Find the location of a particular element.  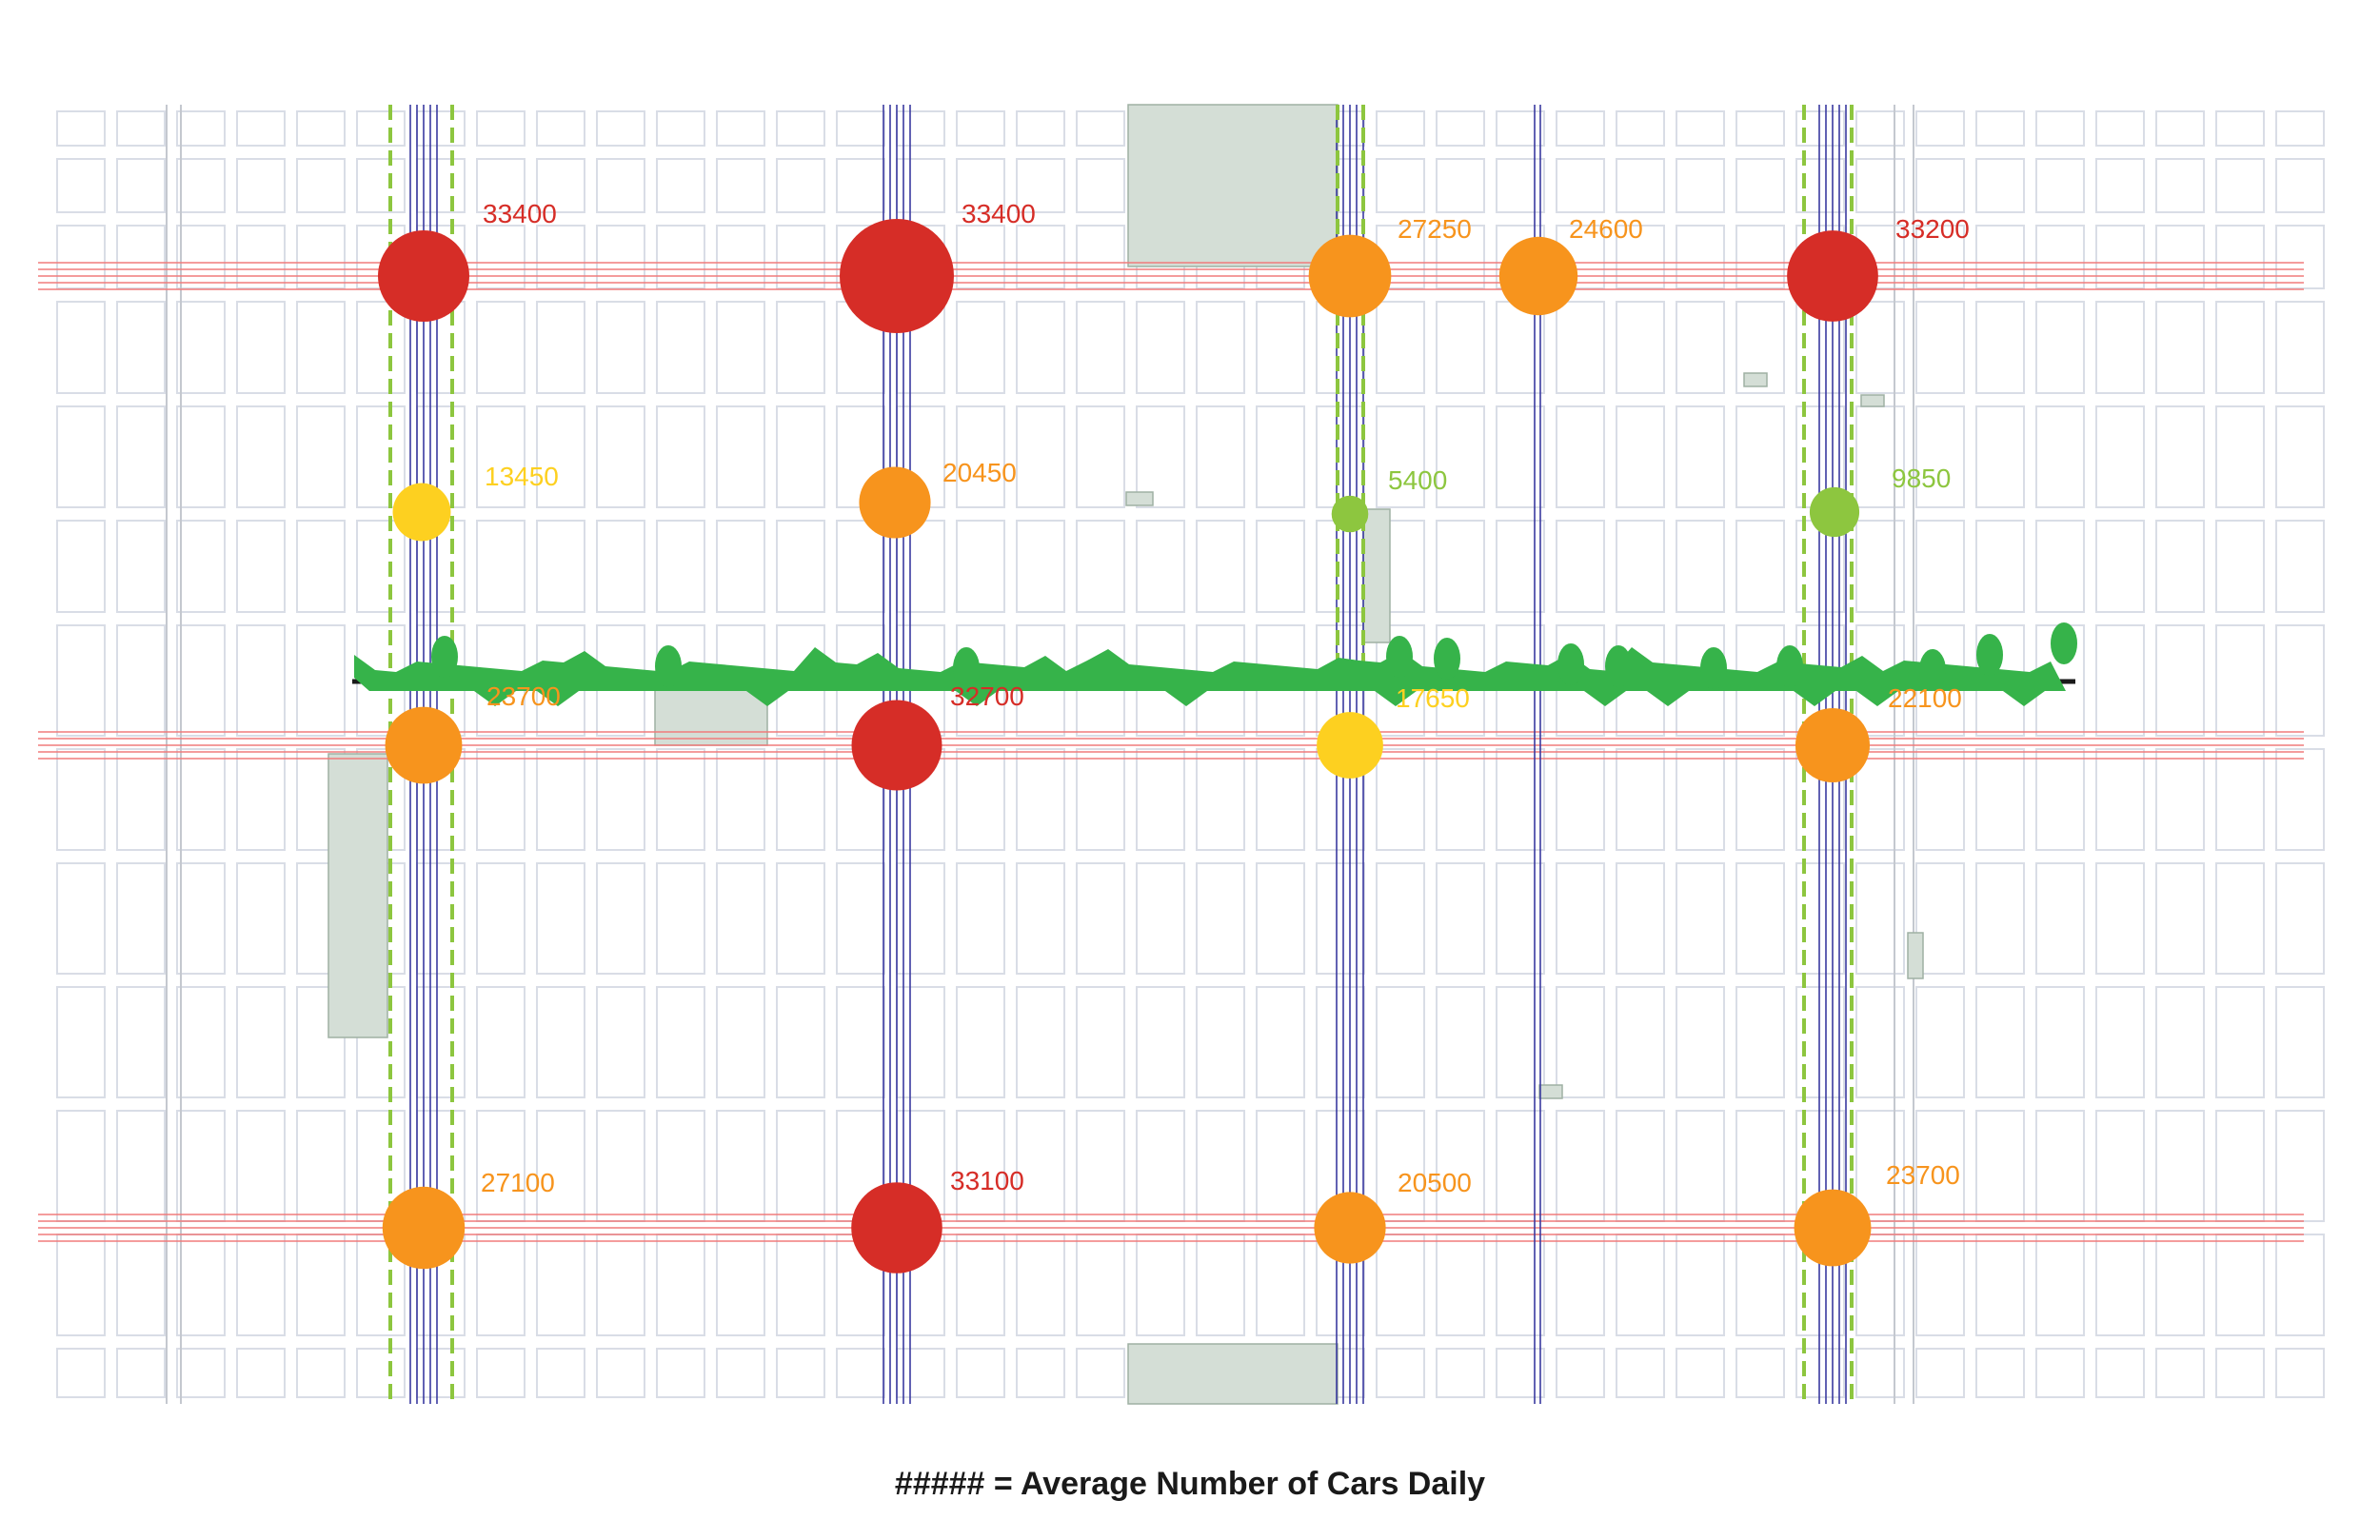

traffic-count-label: 33100 is located at coordinates (987, 1180).